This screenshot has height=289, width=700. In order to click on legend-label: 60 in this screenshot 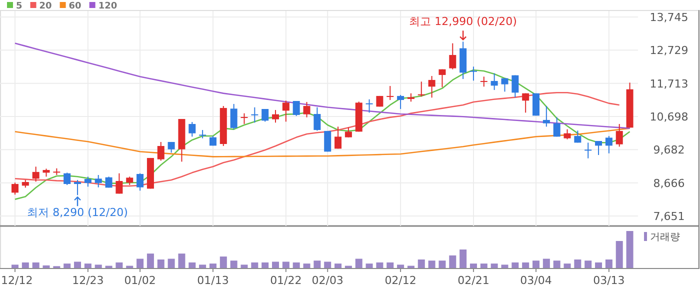, I will do `click(75, 7)`.